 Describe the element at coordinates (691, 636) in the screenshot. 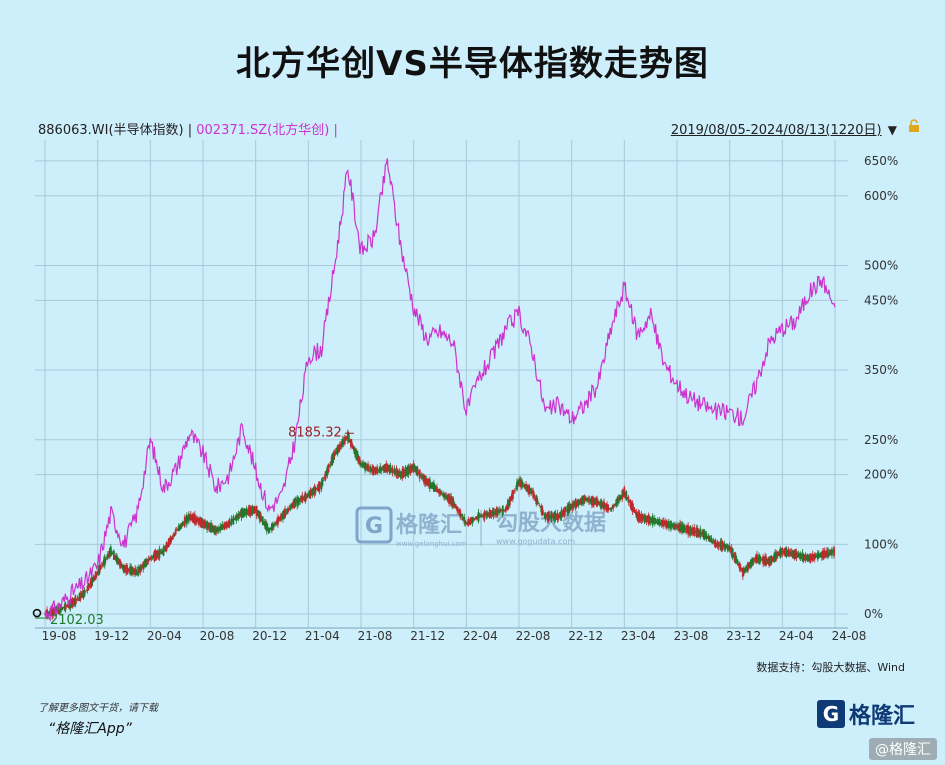

I see `x-tick-label: 23-08` at that location.